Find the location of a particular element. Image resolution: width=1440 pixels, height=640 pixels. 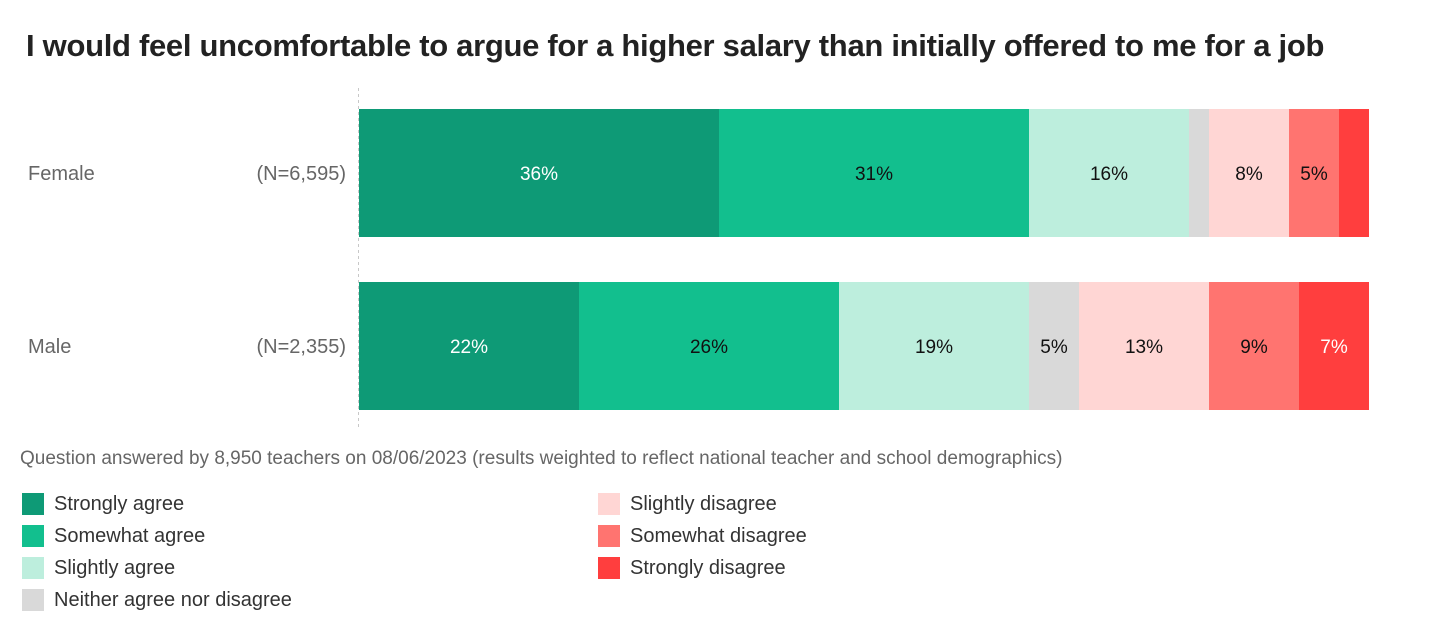

legend-label: Neither agree nor disagree is located at coordinates (173, 599).